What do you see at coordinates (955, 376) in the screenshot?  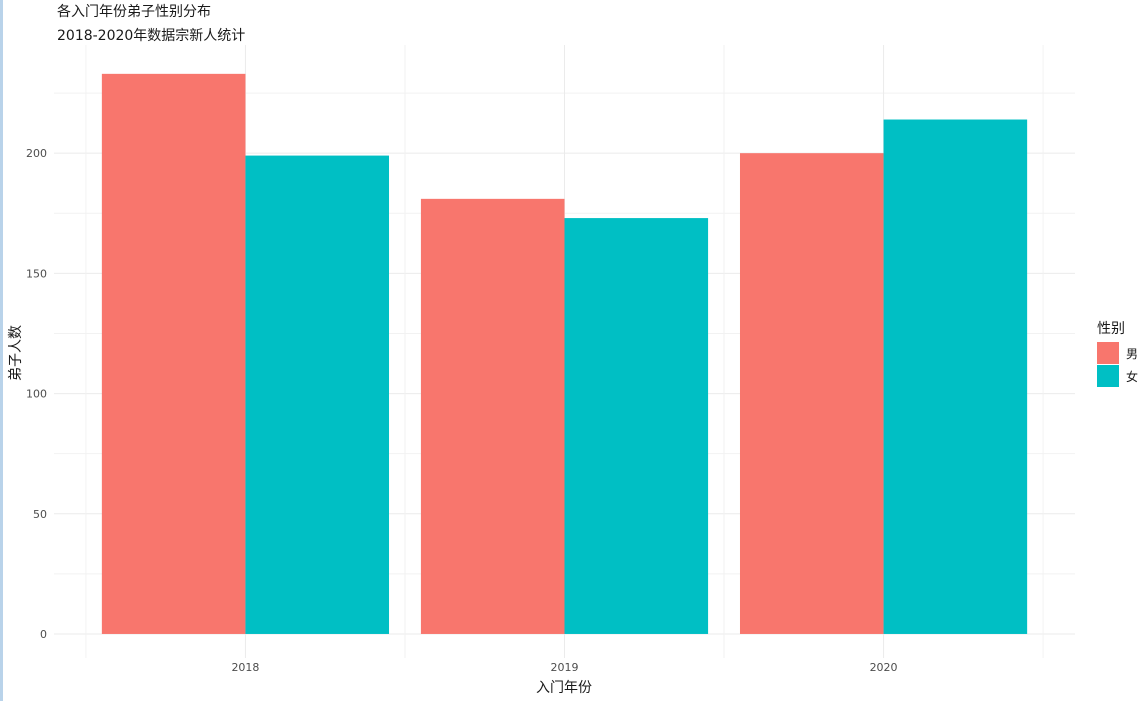 I see `bar-2020-女` at bounding box center [955, 376].